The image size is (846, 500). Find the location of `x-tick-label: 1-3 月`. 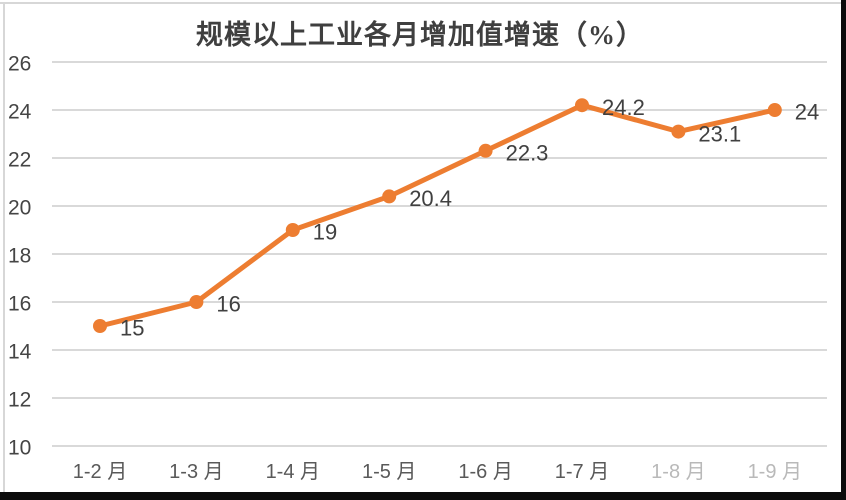

x-tick-label: 1-3 月 is located at coordinates (196, 472).